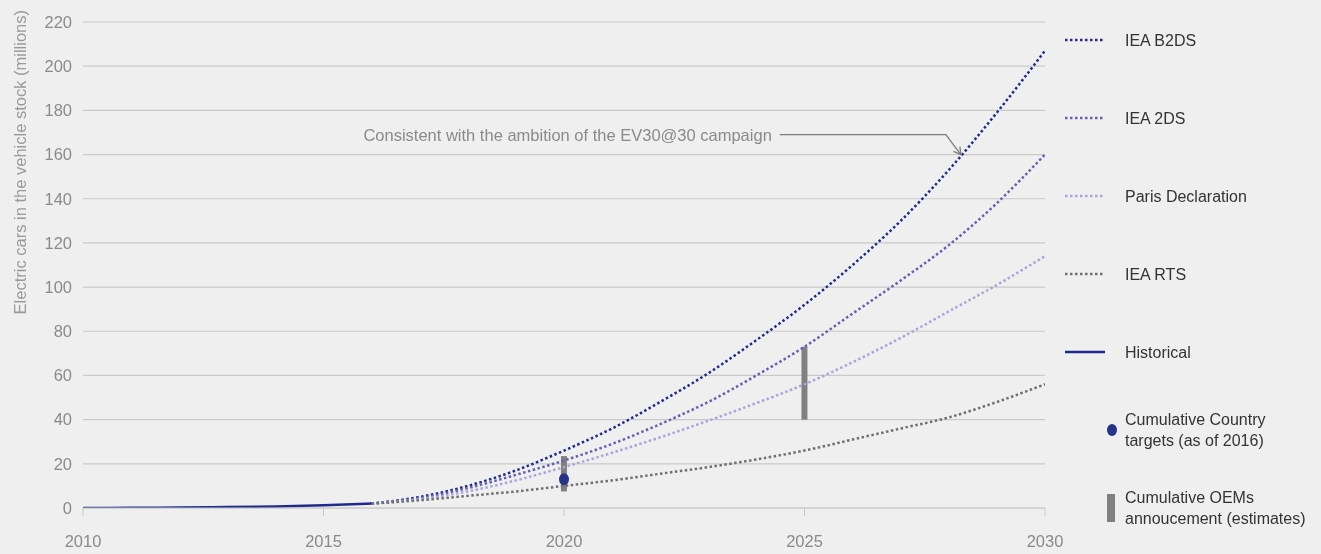  I want to click on x-tick-label: 2025, so click(804, 540).